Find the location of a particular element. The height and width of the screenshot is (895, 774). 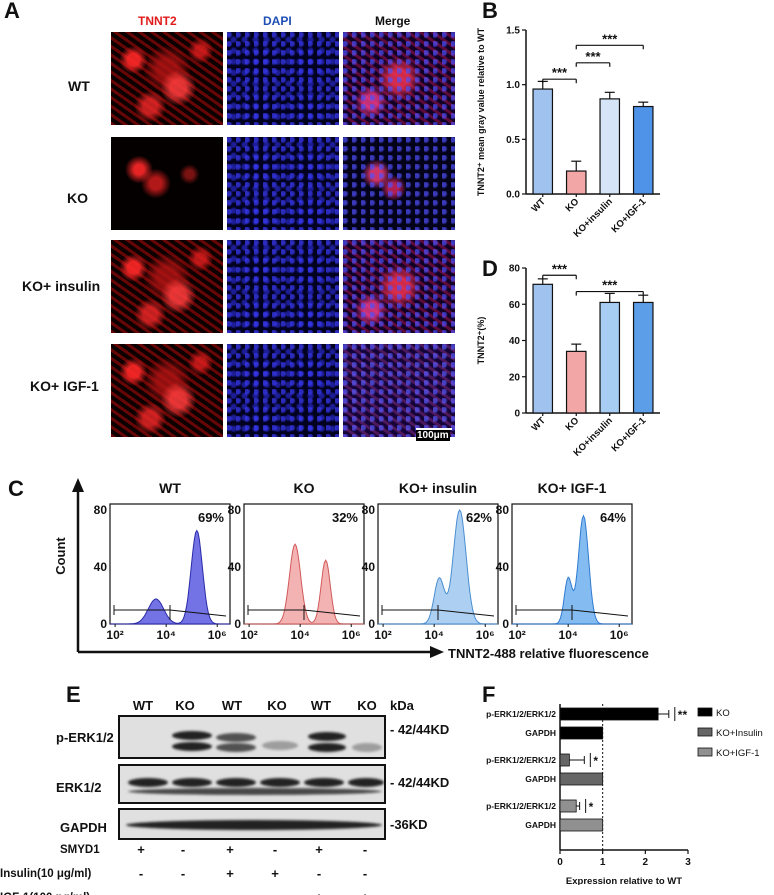

y-tick-label: 60 is located at coordinates (515, 305).